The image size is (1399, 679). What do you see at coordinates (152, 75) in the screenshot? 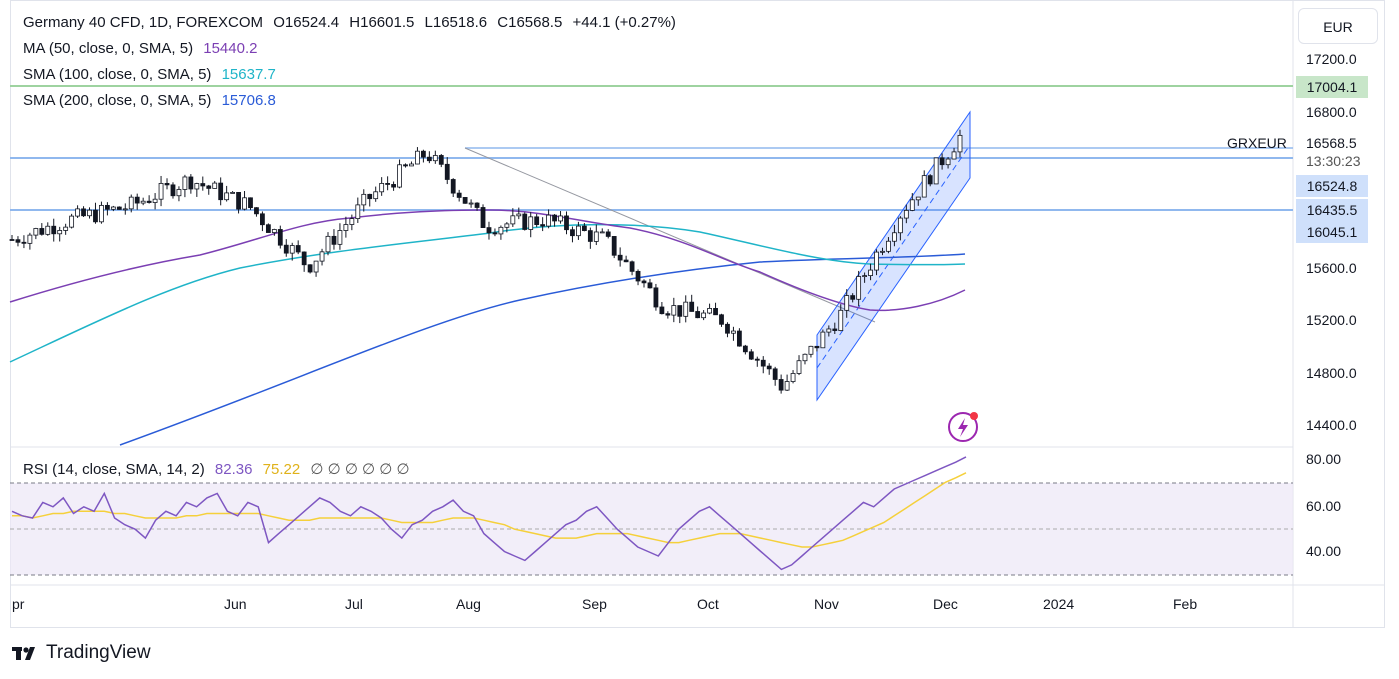
I see `sma100-legend: SMA (100, close, 0, SMA, 5) 15637.7` at bounding box center [152, 75].